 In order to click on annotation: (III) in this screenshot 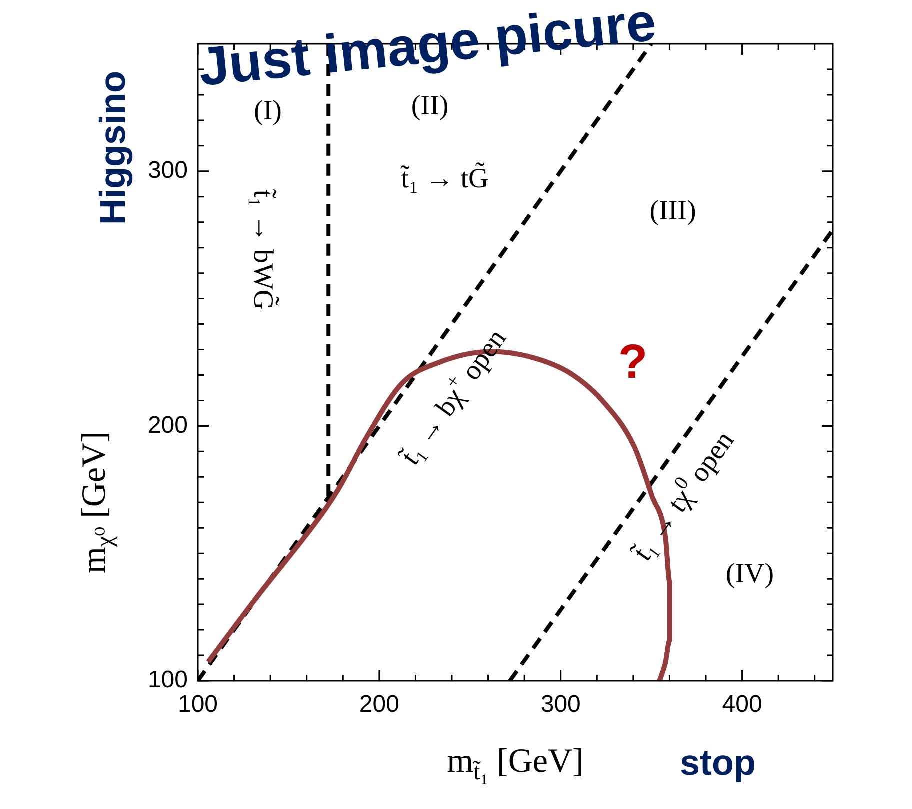, I will do `click(673, 210)`.